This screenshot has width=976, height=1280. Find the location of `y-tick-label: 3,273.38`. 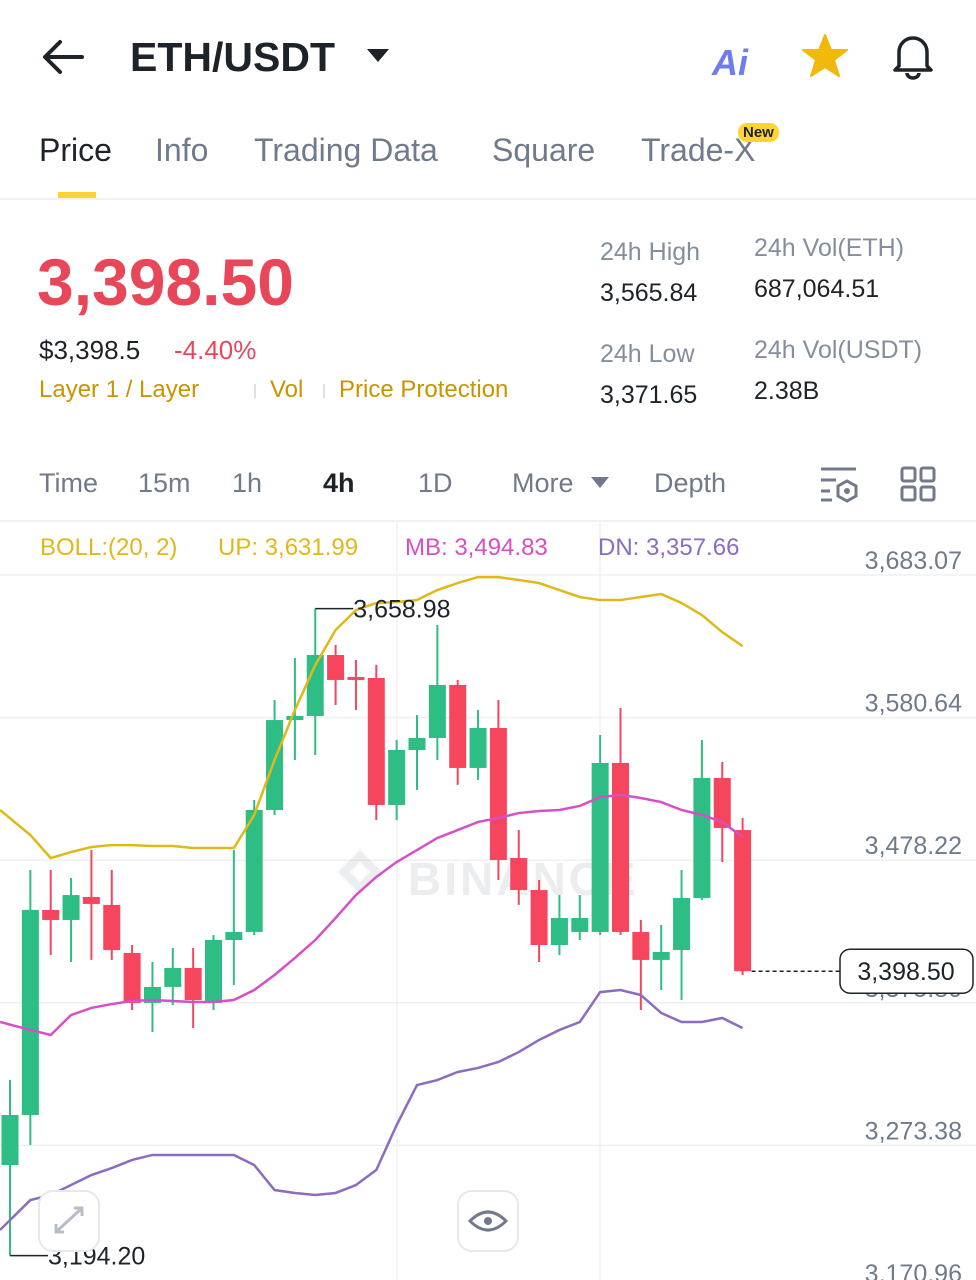

y-tick-label: 3,273.38 is located at coordinates (913, 1131).